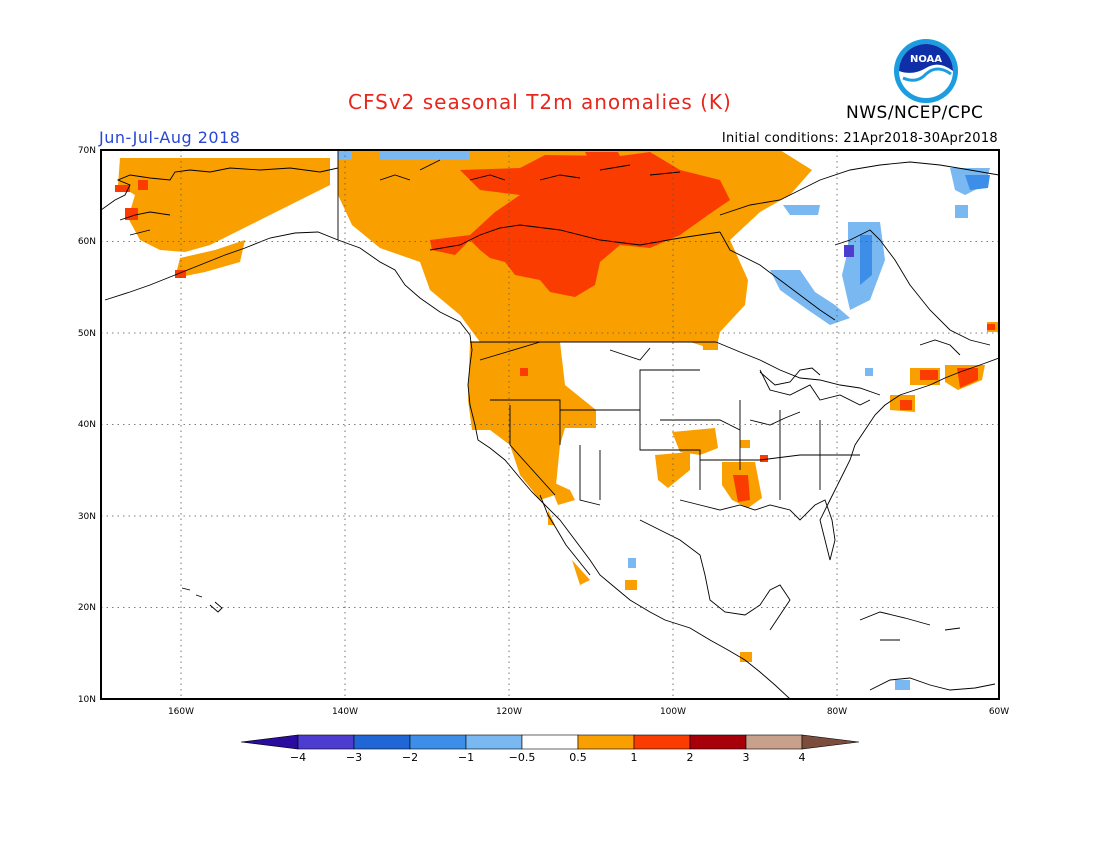 This screenshot has height=850, width=1100. Describe the element at coordinates (673, 712) in the screenshot. I see `lon-label: 100W` at that location.